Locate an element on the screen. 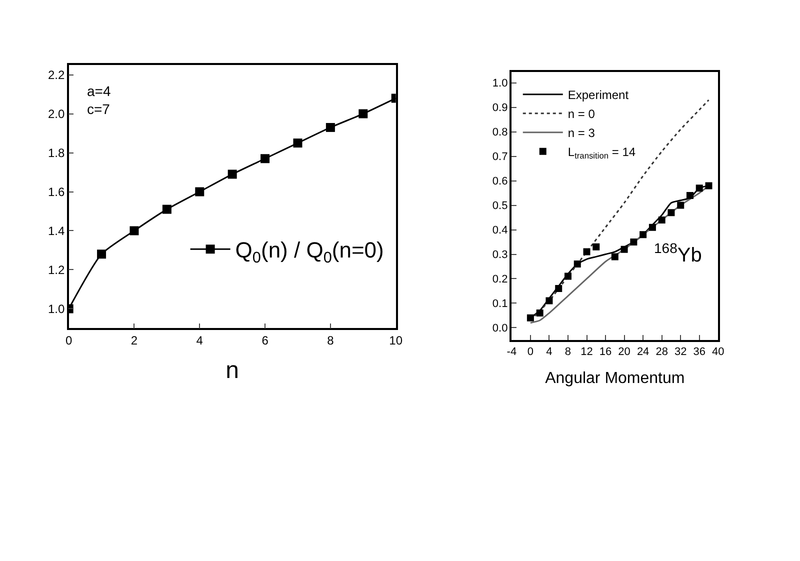  x-tick-label: 24 is located at coordinates (643, 352).